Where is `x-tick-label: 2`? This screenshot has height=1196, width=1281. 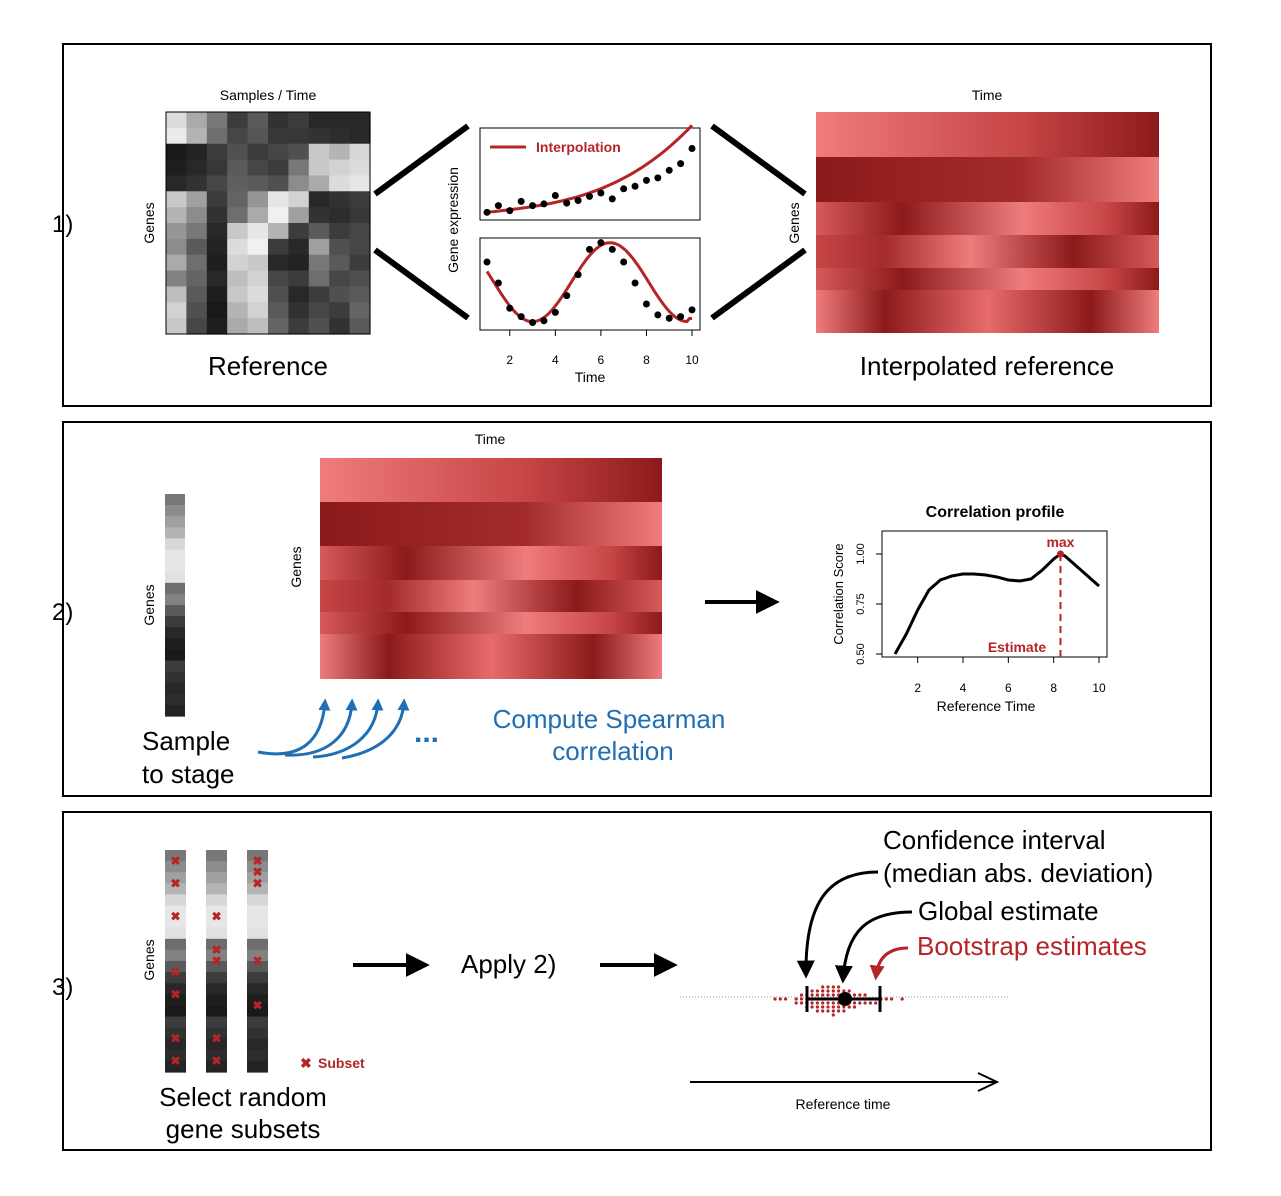
x-tick-label: 2 is located at coordinates (917, 688).